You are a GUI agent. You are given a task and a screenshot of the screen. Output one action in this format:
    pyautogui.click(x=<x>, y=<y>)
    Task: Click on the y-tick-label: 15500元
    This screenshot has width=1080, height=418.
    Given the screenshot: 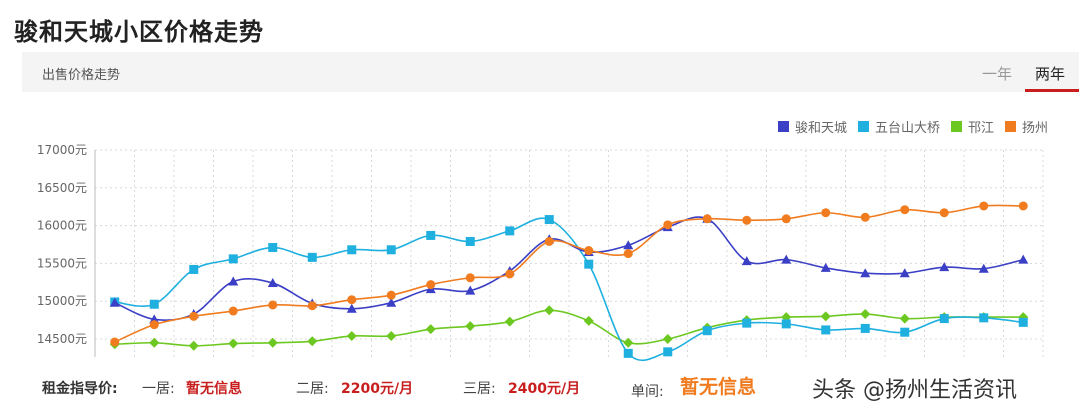 What is the action you would take?
    pyautogui.click(x=62, y=263)
    